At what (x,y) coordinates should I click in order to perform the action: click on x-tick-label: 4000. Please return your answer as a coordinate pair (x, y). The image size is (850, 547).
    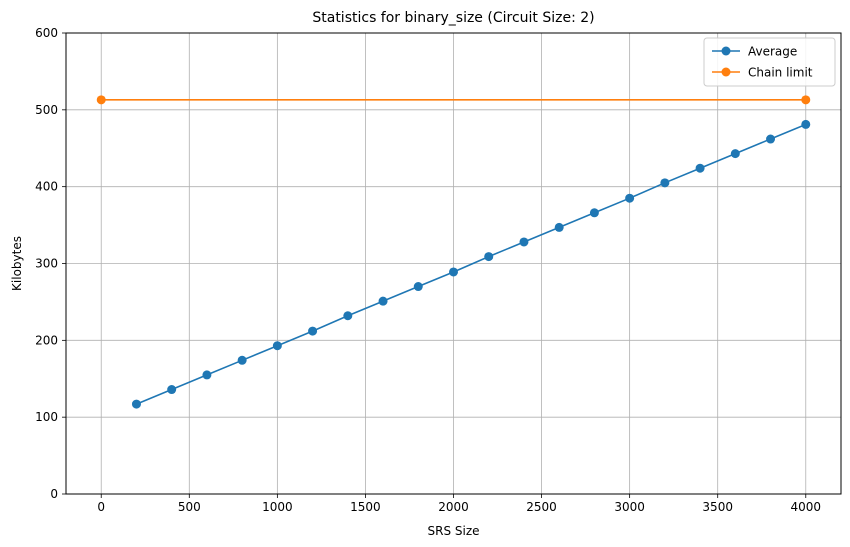
    Looking at the image, I should click on (805, 507).